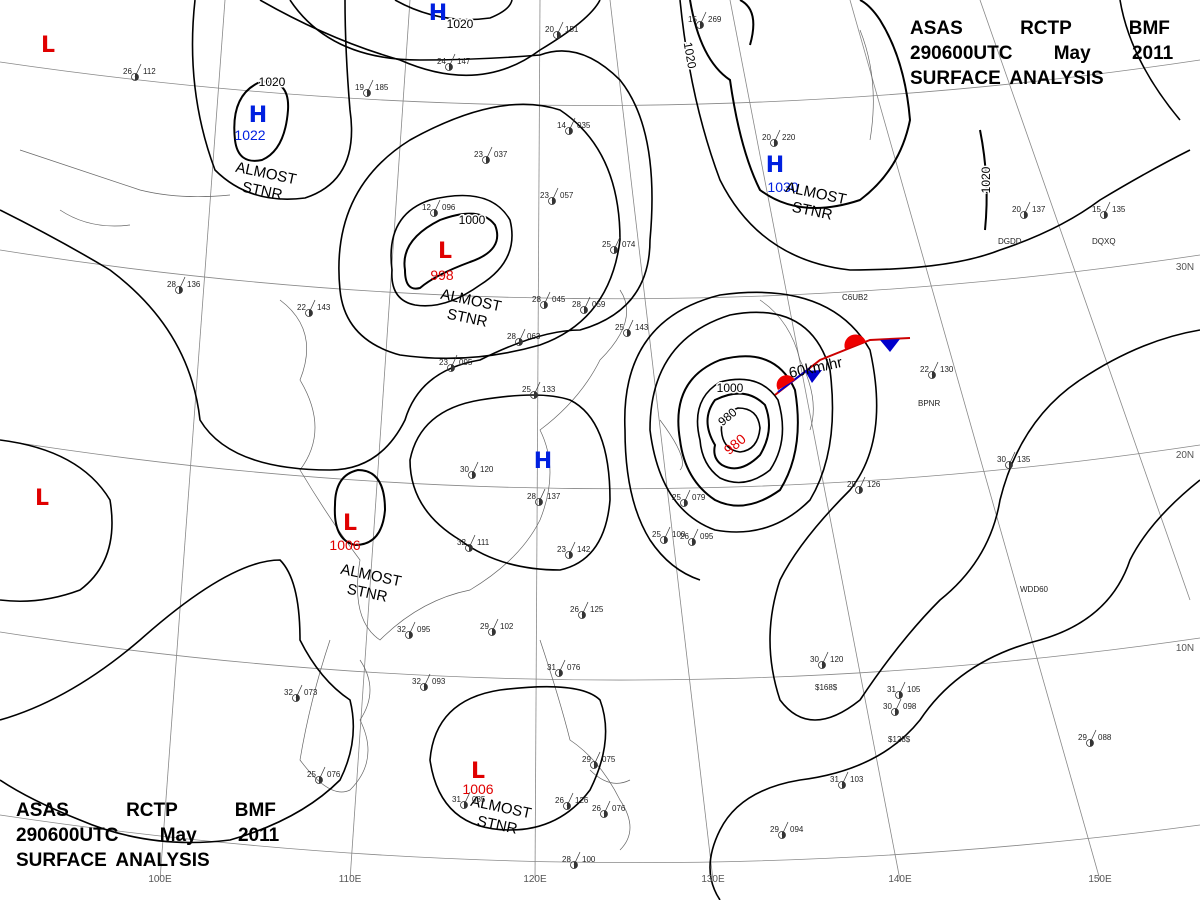 This screenshot has width=1200, height=900. Describe the element at coordinates (609, 759) in the screenshot. I see `station-pressure: 075` at that location.